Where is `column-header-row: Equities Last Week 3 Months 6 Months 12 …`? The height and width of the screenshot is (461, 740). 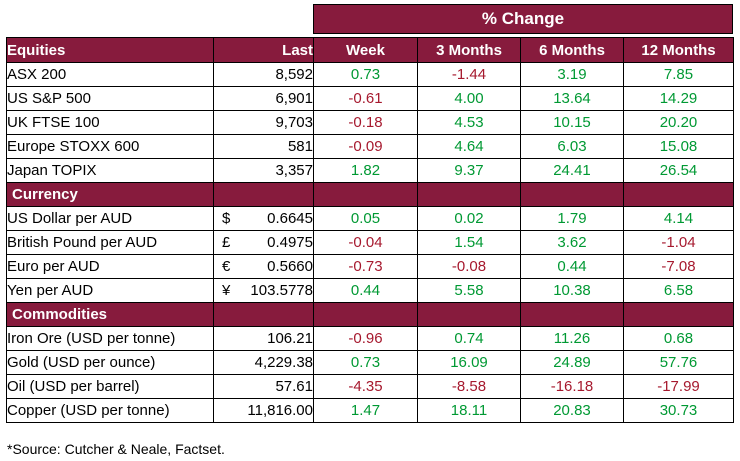
column-header-row: Equities Last Week 3 Months 6 Months 12 … is located at coordinates (370, 50).